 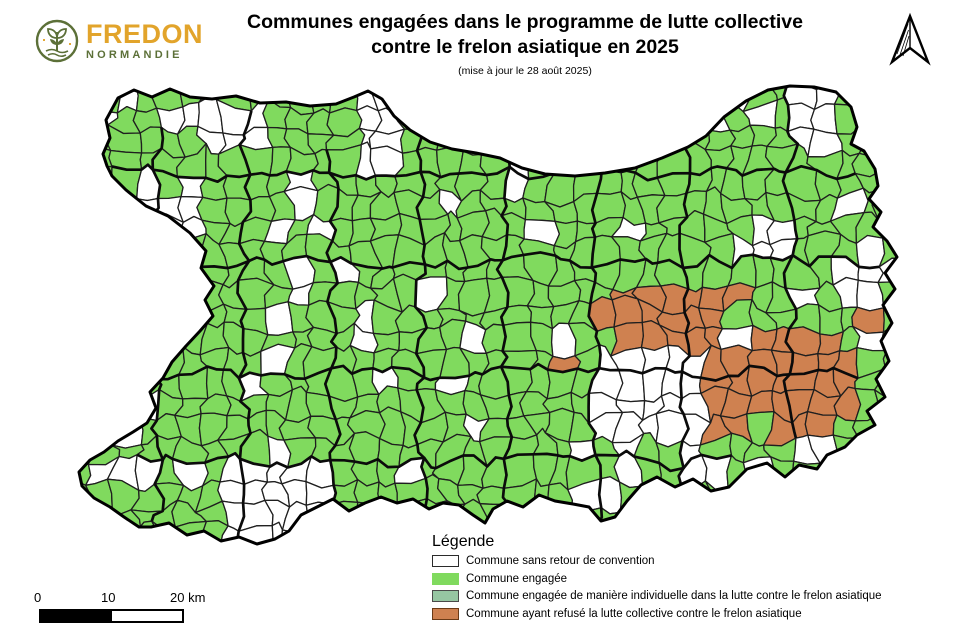 I want to click on fredon-logo: FREDON NORMANDIE, so click(x=118, y=41).